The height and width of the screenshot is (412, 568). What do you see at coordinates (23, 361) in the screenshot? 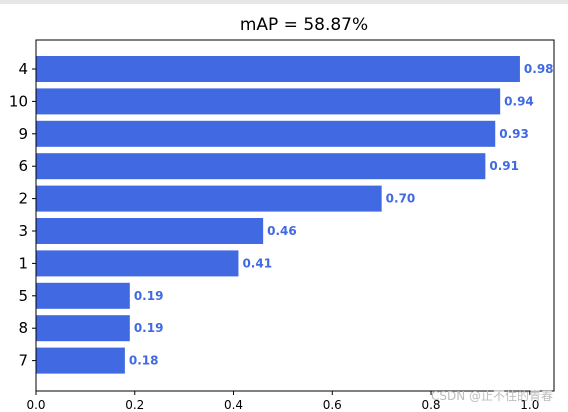
I see `y-tick-label-7: 7` at bounding box center [23, 361].